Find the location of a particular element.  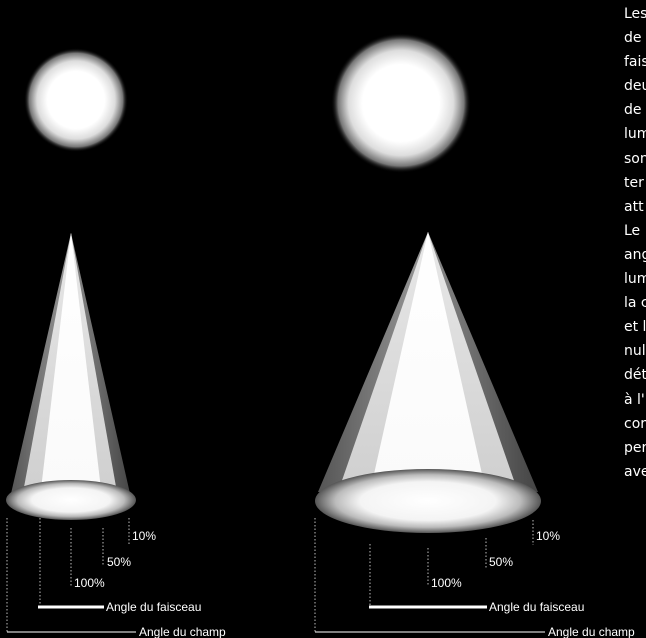

side-text-line: ter is located at coordinates (634, 182).